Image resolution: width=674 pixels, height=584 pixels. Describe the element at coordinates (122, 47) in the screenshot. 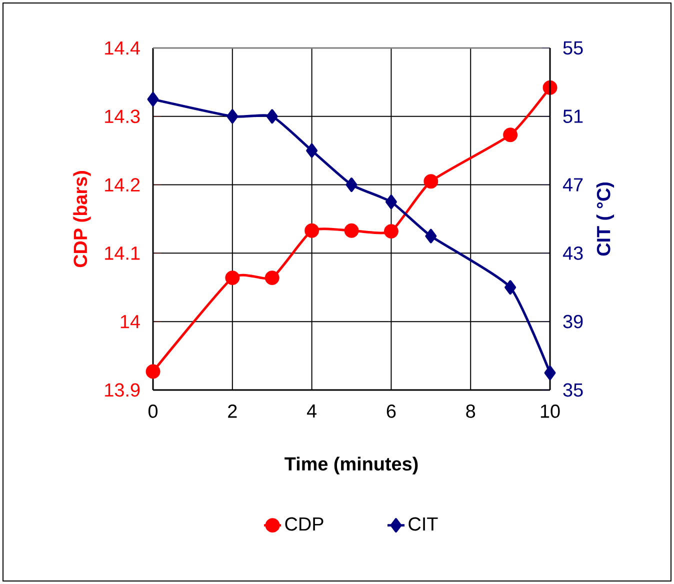

I see `y-tick-label: 14.4` at that location.